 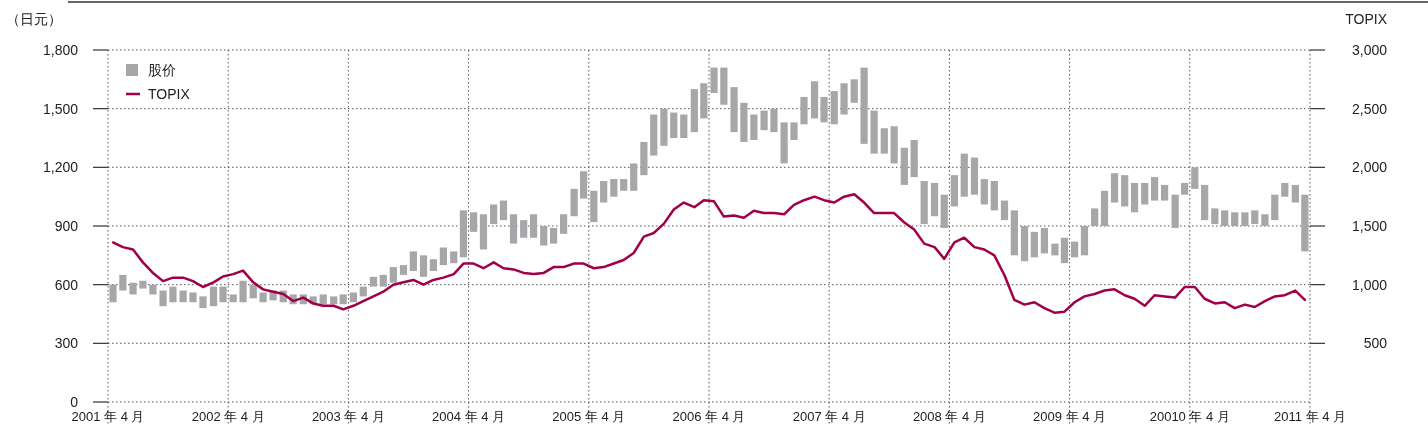 I want to click on x-tick-label: 2009 年 4 月, so click(x=1070, y=416).